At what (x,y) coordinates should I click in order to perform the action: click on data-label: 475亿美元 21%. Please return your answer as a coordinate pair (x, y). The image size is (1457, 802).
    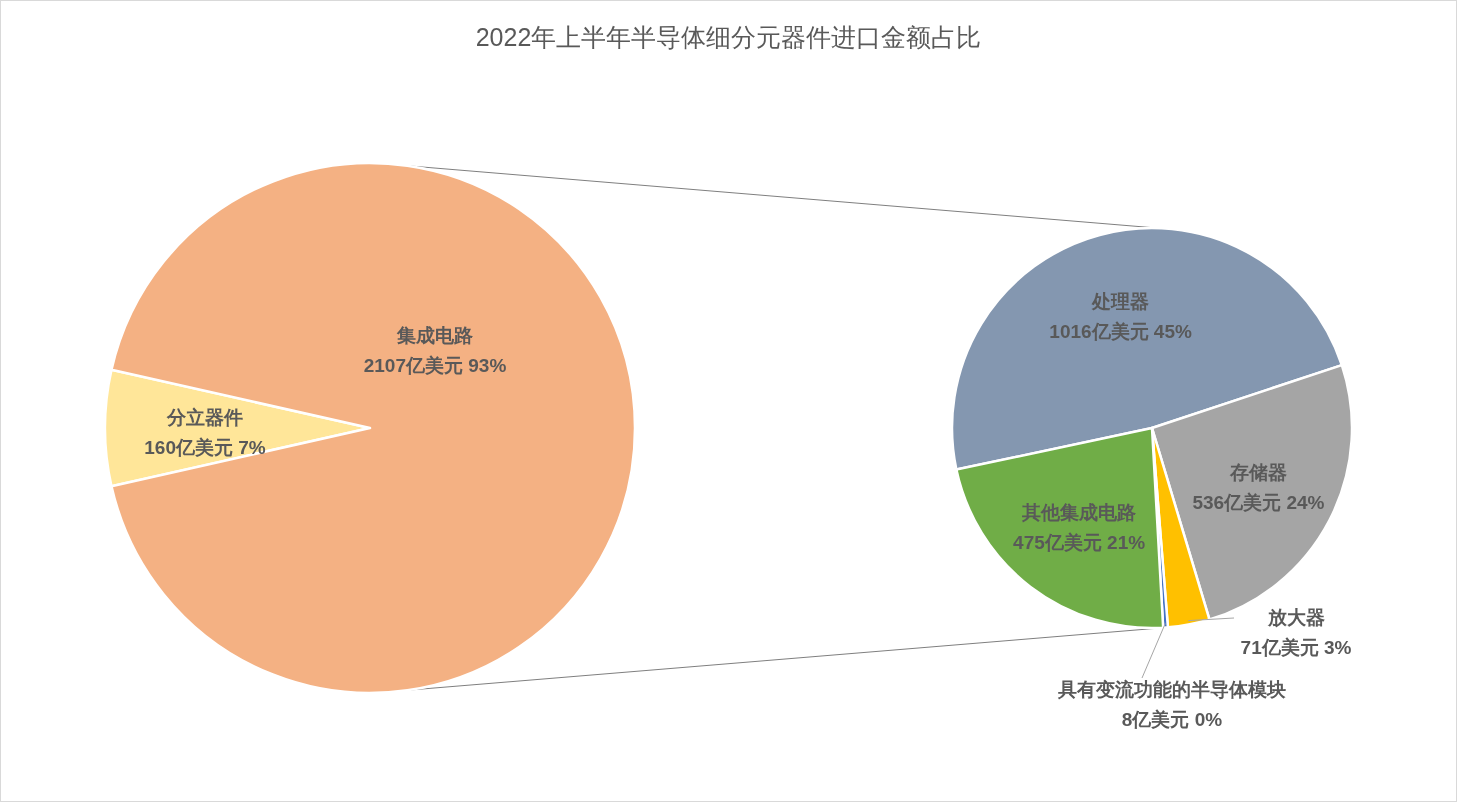
    Looking at the image, I should click on (1079, 543).